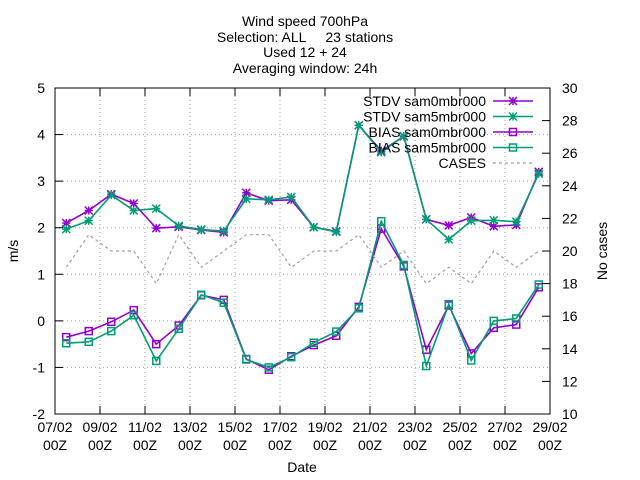 The image size is (640, 480). Describe the element at coordinates (414, 427) in the screenshot. I see `x-tick-label-date: 23/02` at that location.